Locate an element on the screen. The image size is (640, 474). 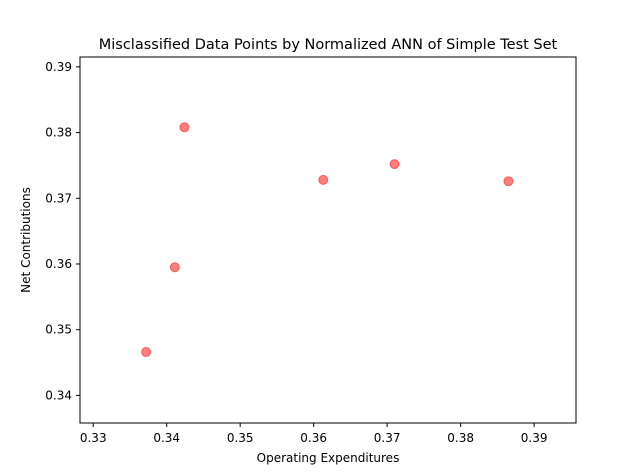
y-tick-label: 0.37 is located at coordinates (58, 198).